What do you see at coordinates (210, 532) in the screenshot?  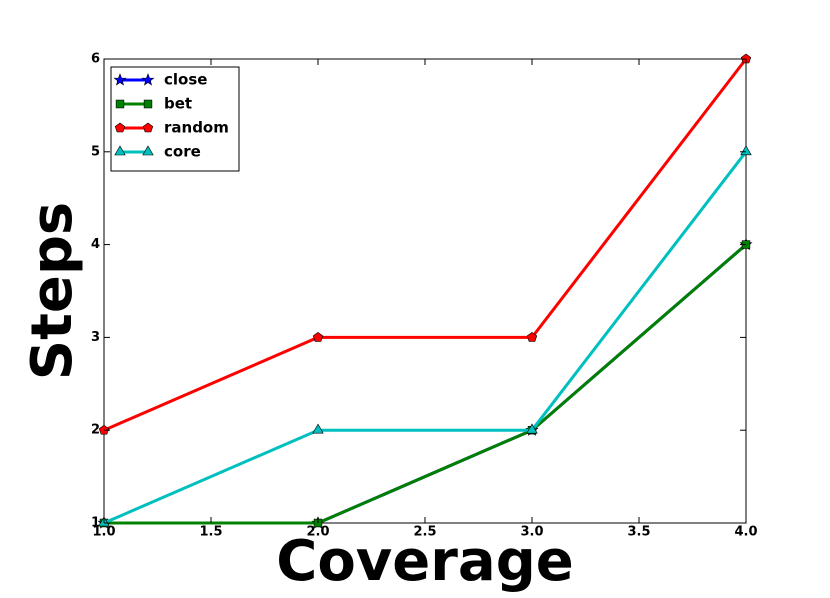 I see `x-tick-label: 1.5` at bounding box center [210, 532].